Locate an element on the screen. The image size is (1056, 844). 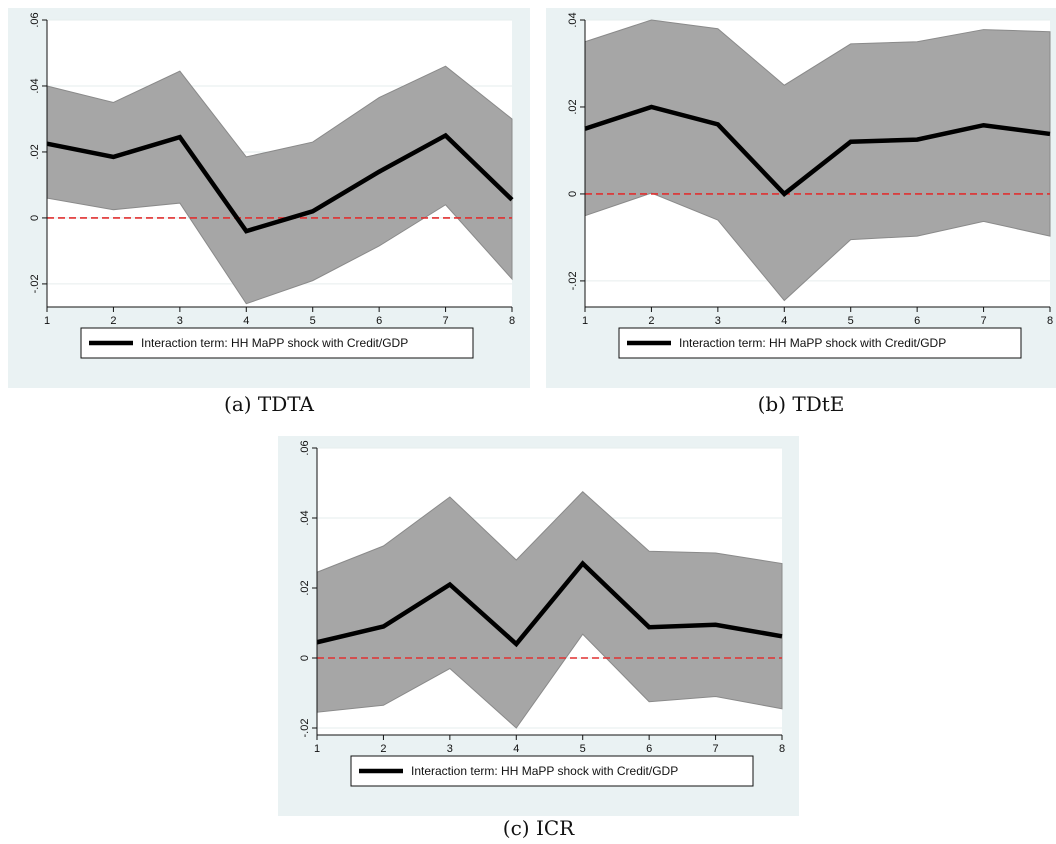
caption-b: (b) TDtE is located at coordinates (801, 404).